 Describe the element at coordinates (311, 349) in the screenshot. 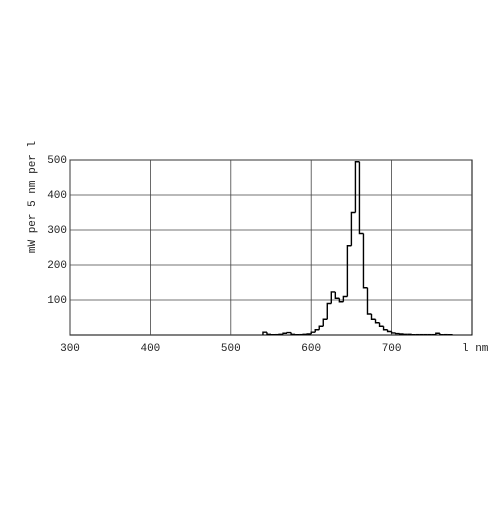

I see `x-tick-label: 600` at that location.